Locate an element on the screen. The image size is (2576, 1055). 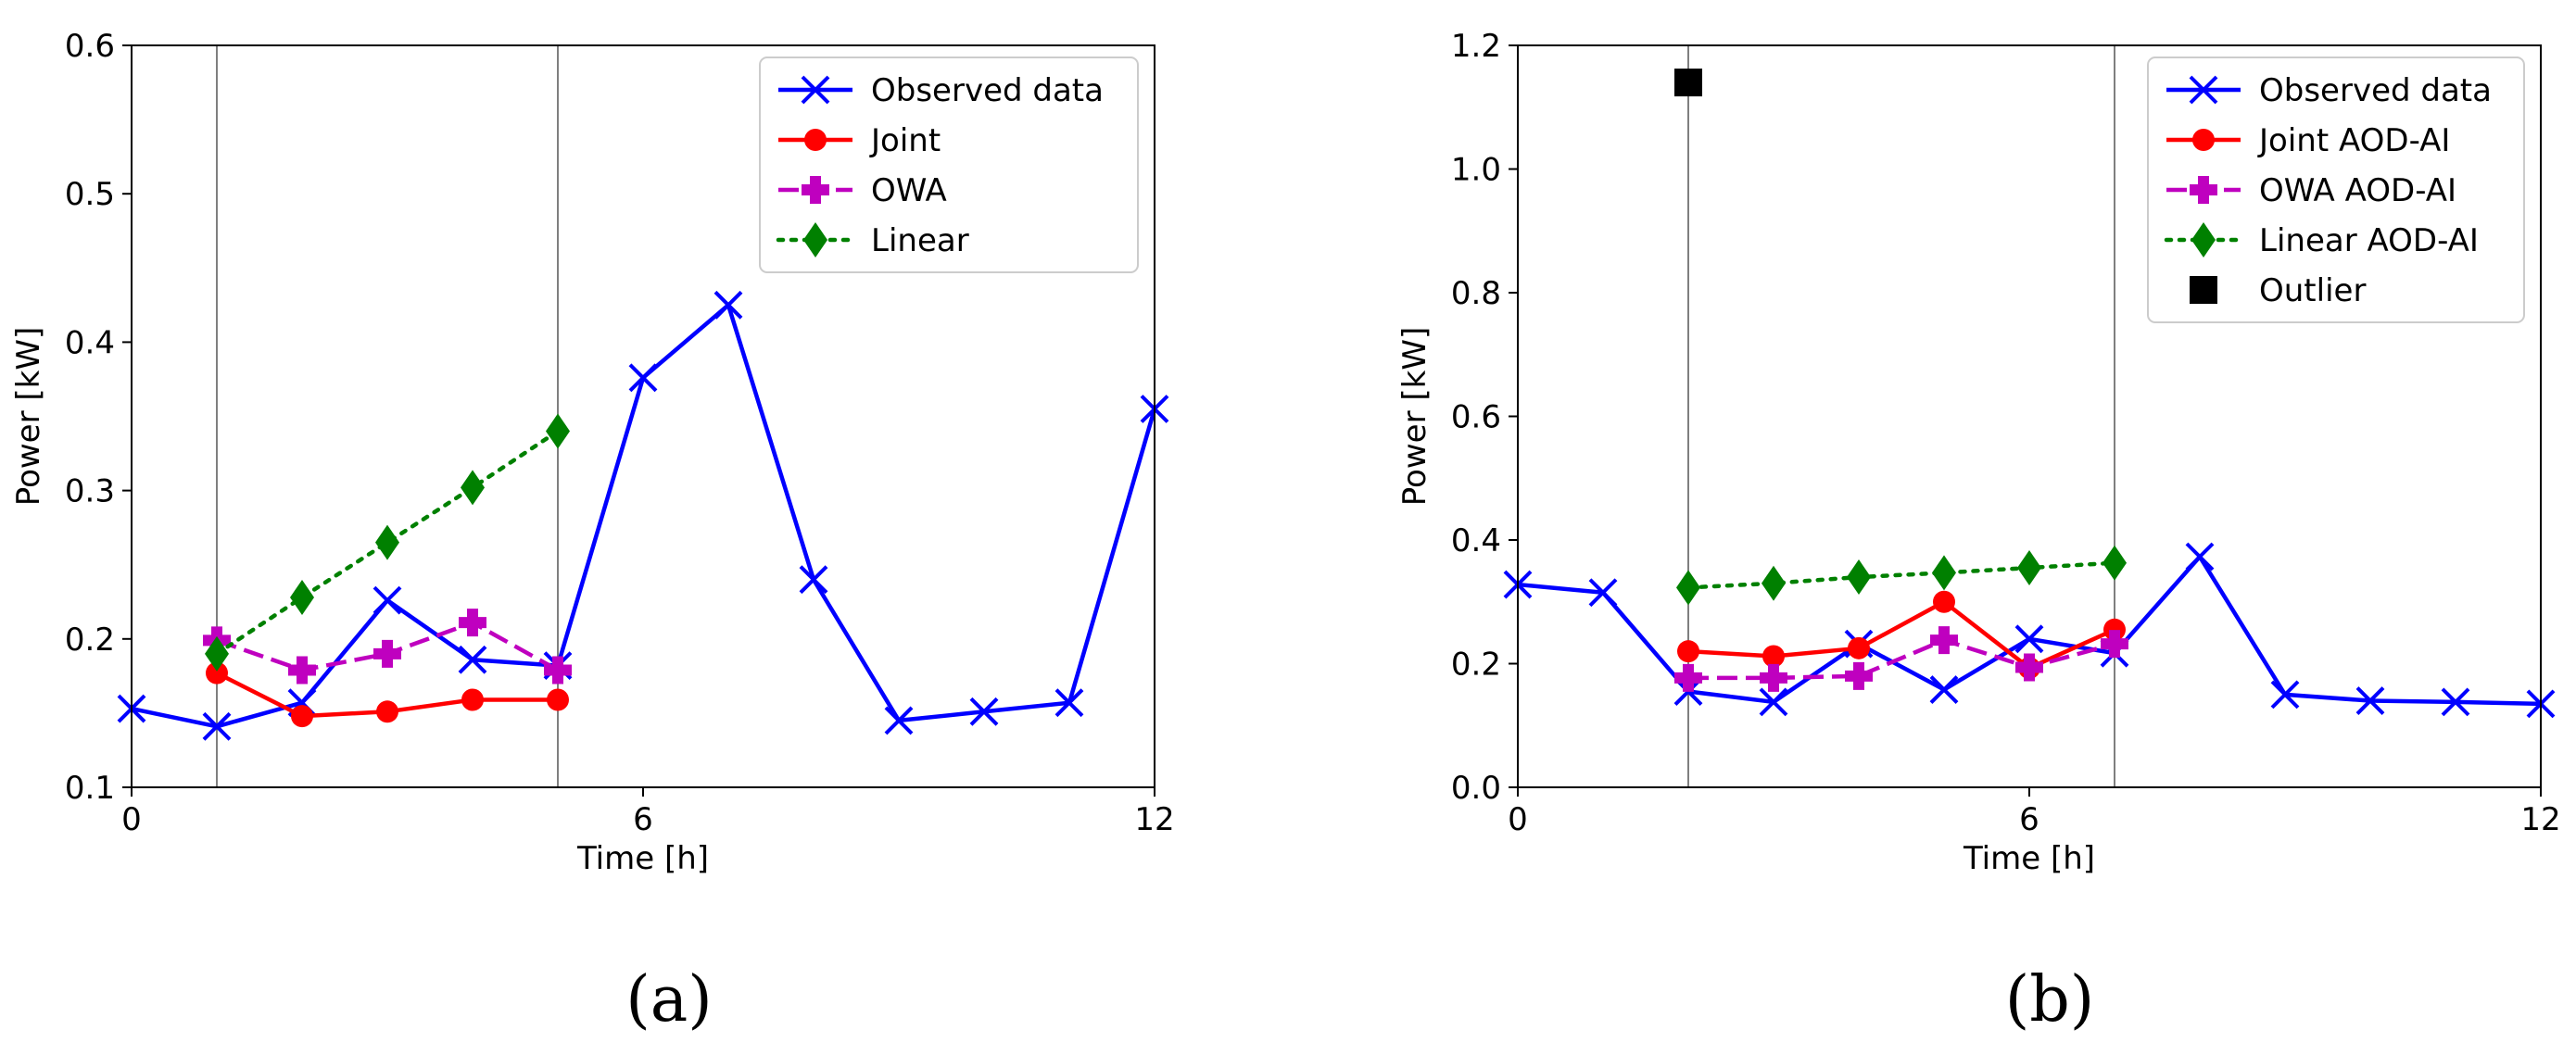
series-linear-aod-ai is located at coordinates (1902, 575).